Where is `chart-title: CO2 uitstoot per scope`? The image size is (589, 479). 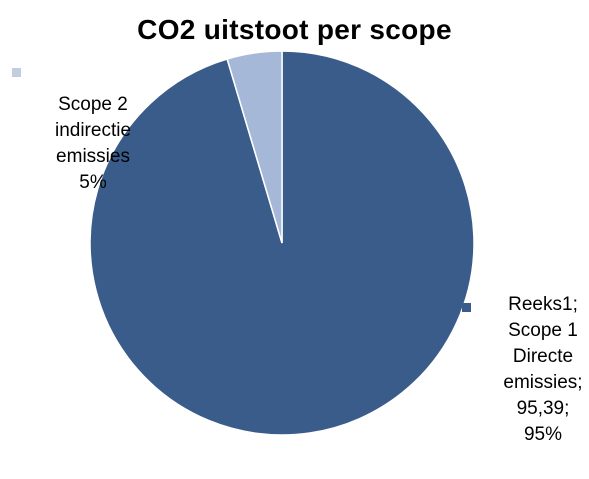 chart-title: CO2 uitstoot per scope is located at coordinates (294, 29).